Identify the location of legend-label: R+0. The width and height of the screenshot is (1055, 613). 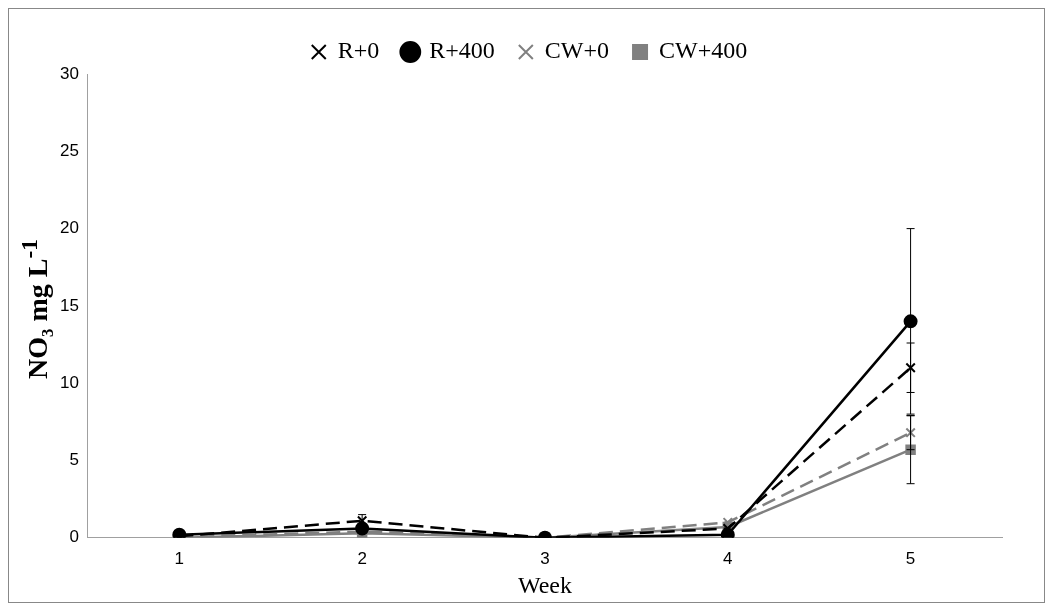
(358, 50).